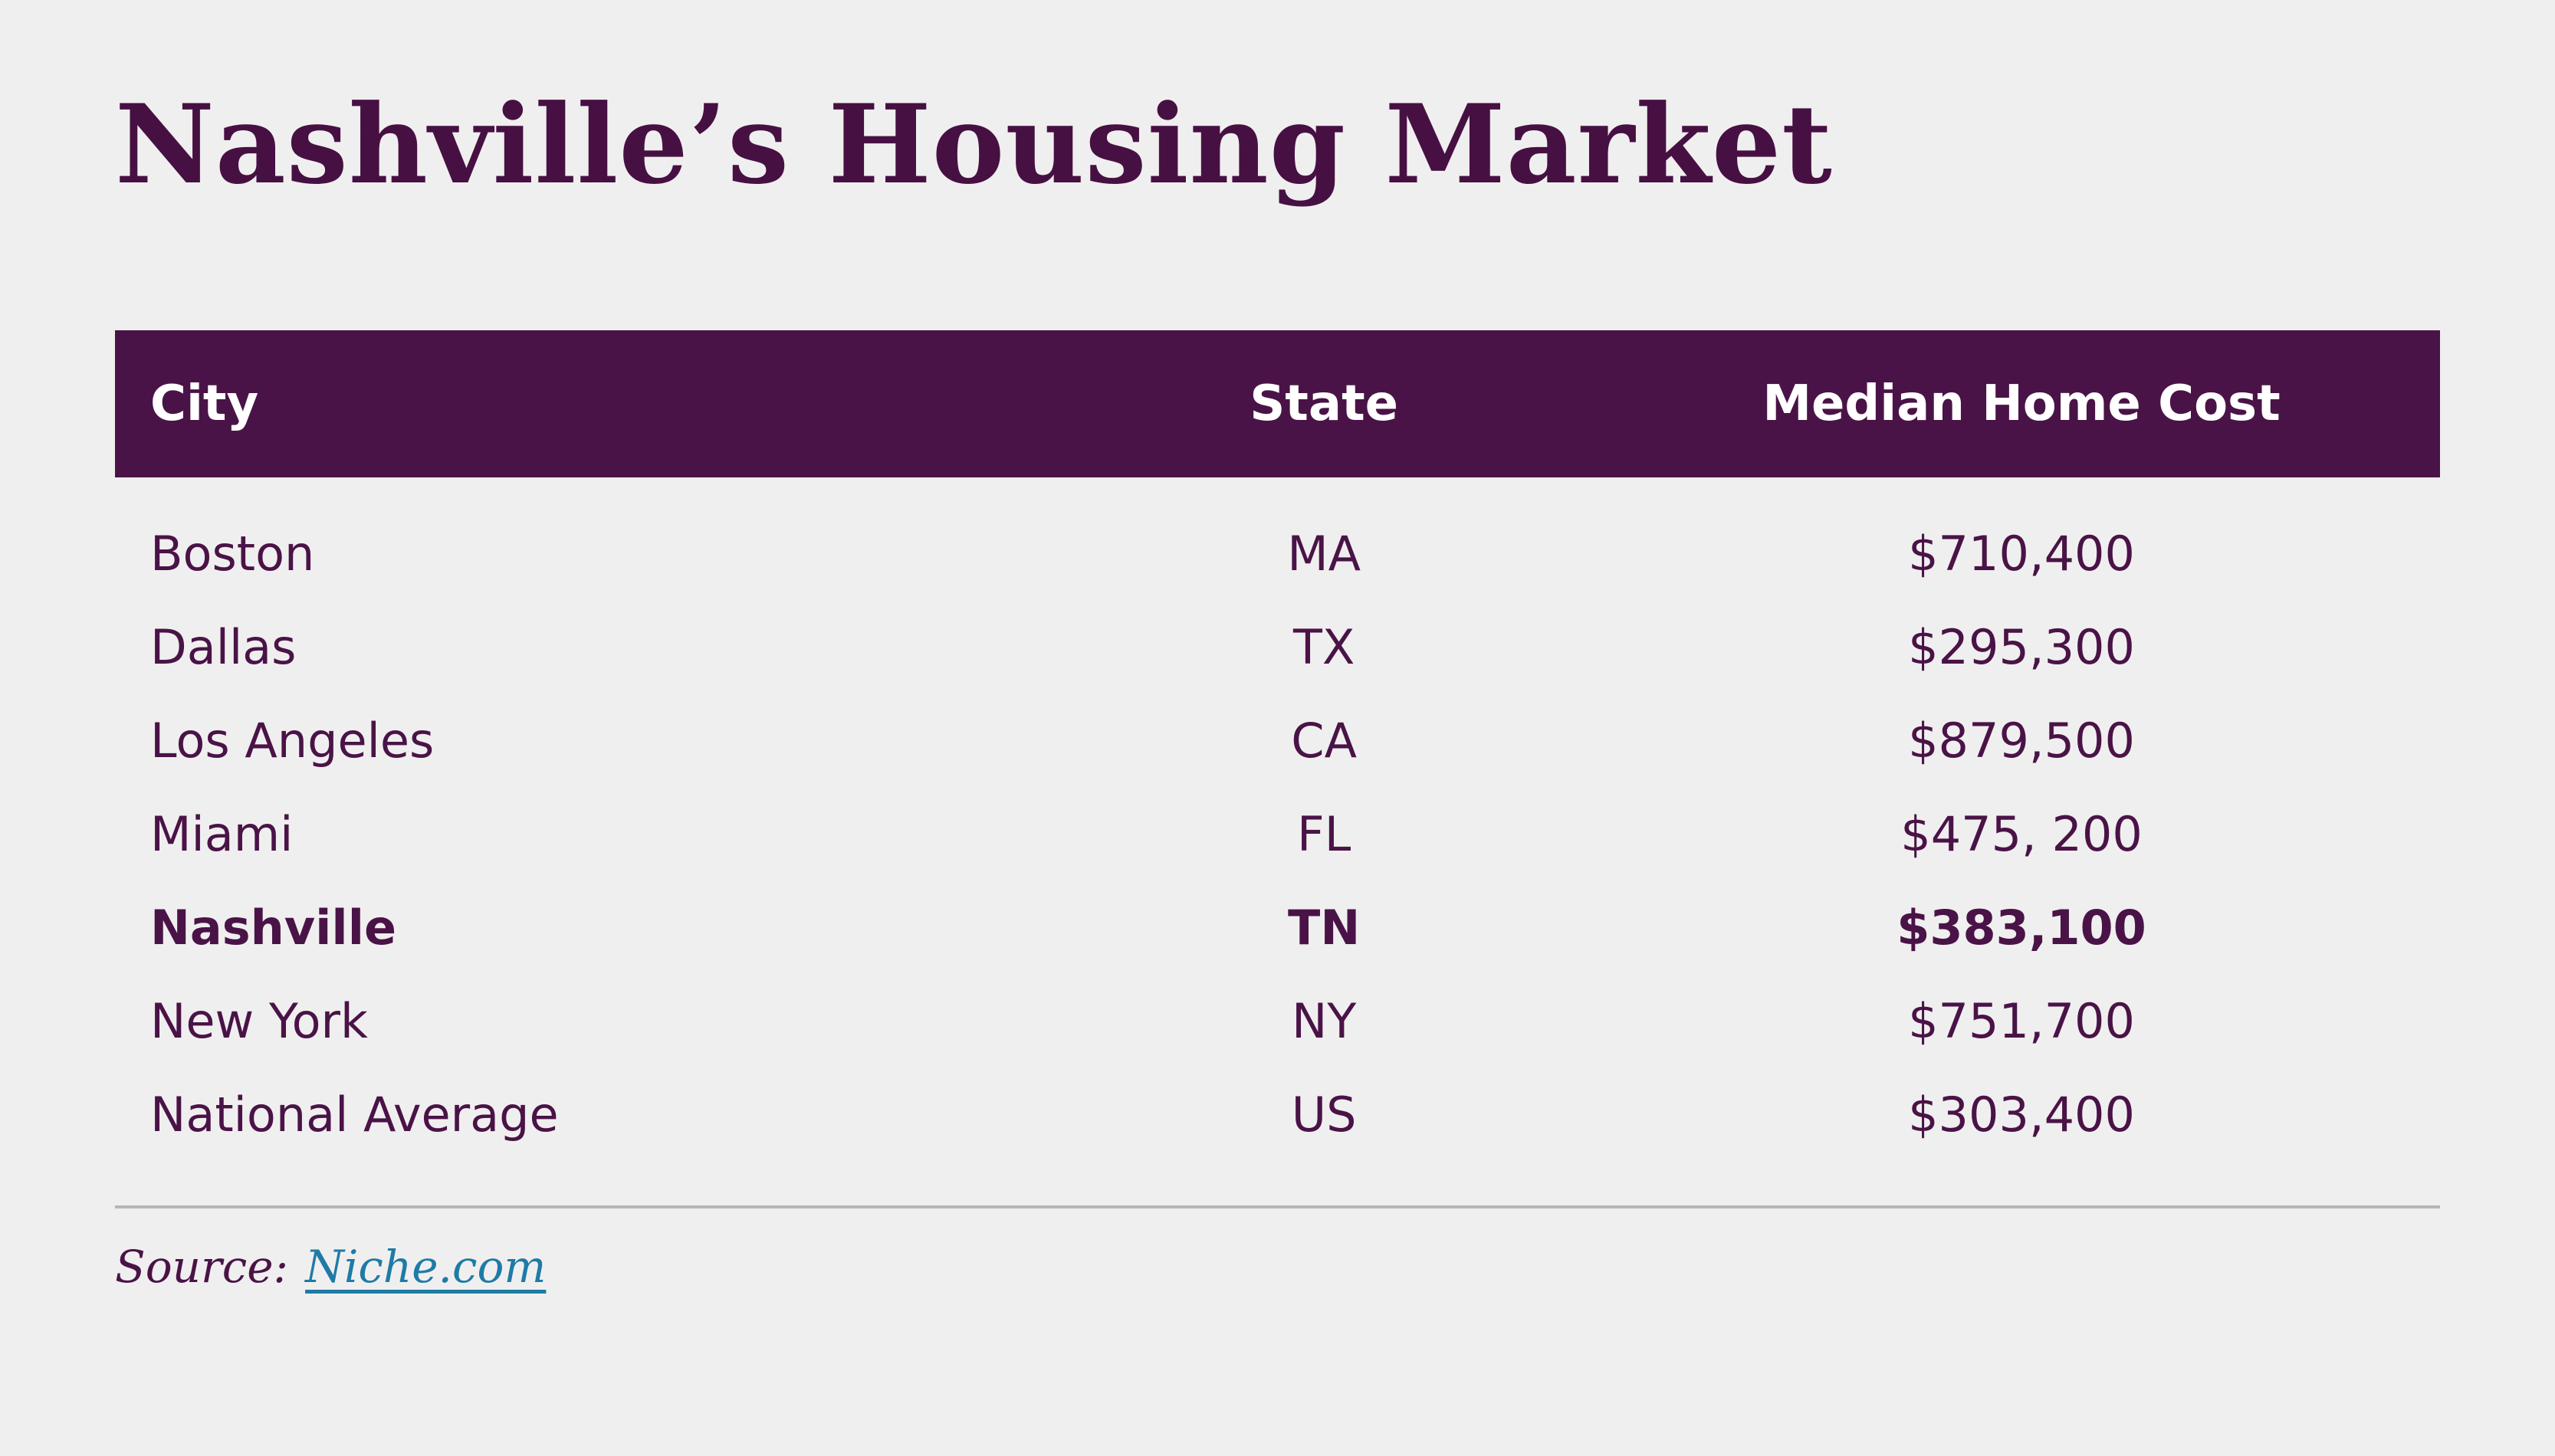  Describe the element at coordinates (974, 144) in the screenshot. I see `page-title: Nashville’s Housing Market` at that location.